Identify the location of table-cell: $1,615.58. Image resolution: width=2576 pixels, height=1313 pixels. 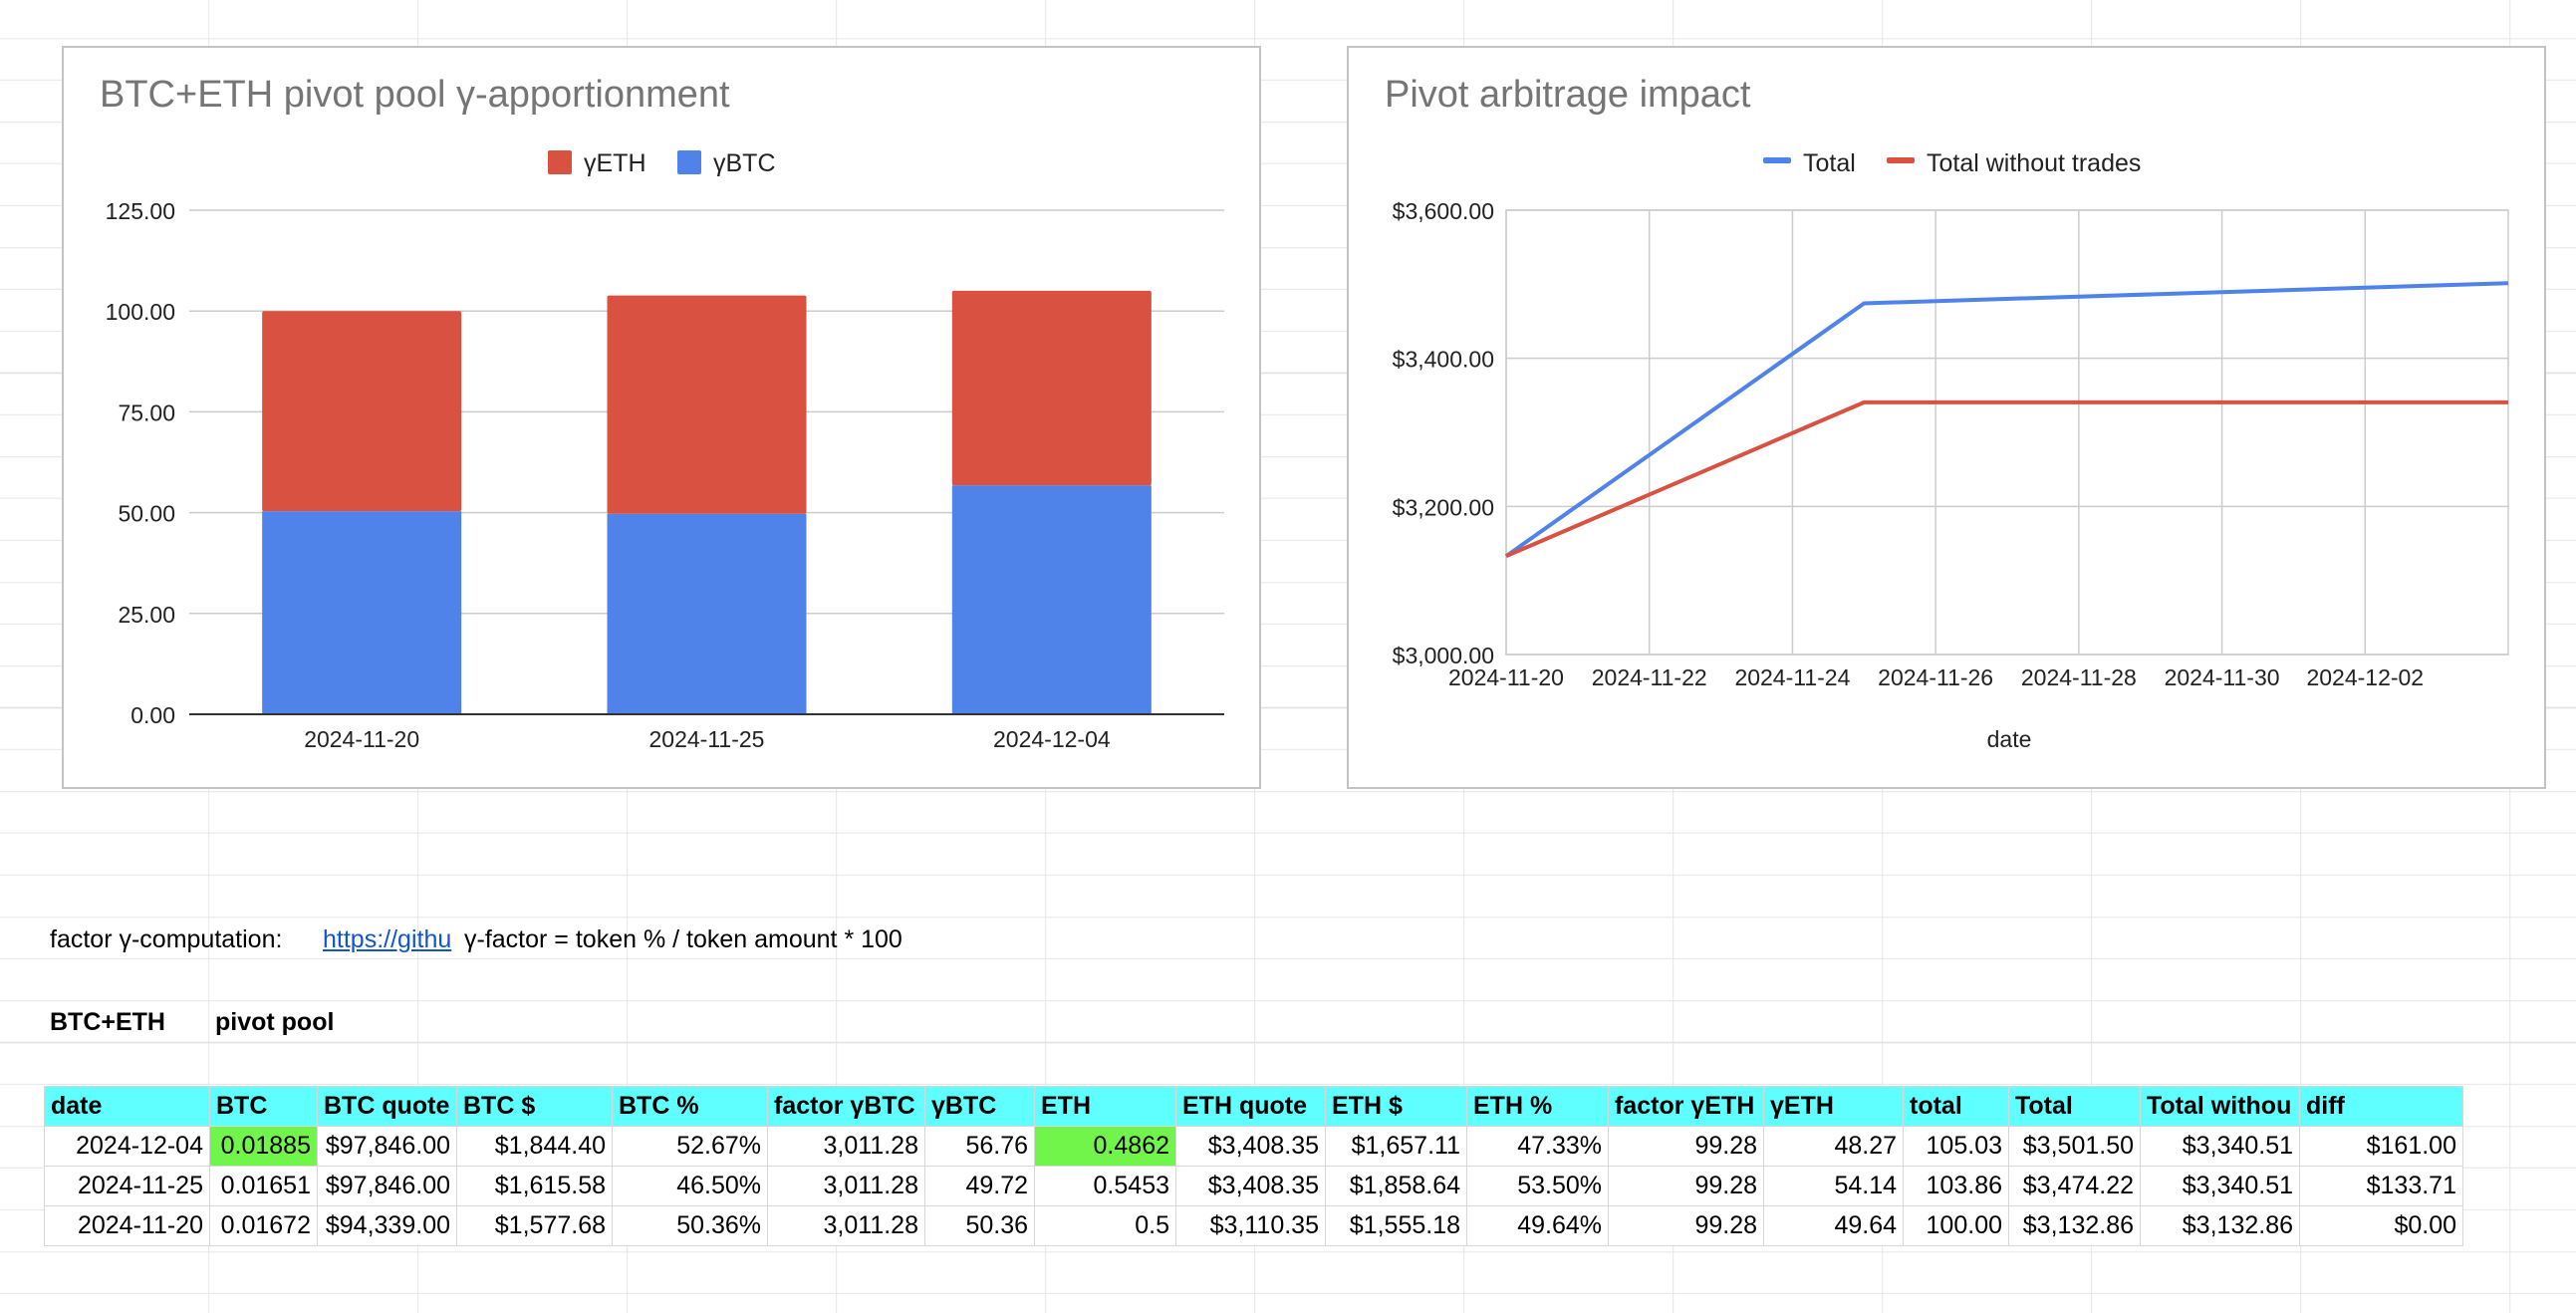
(534, 1186).